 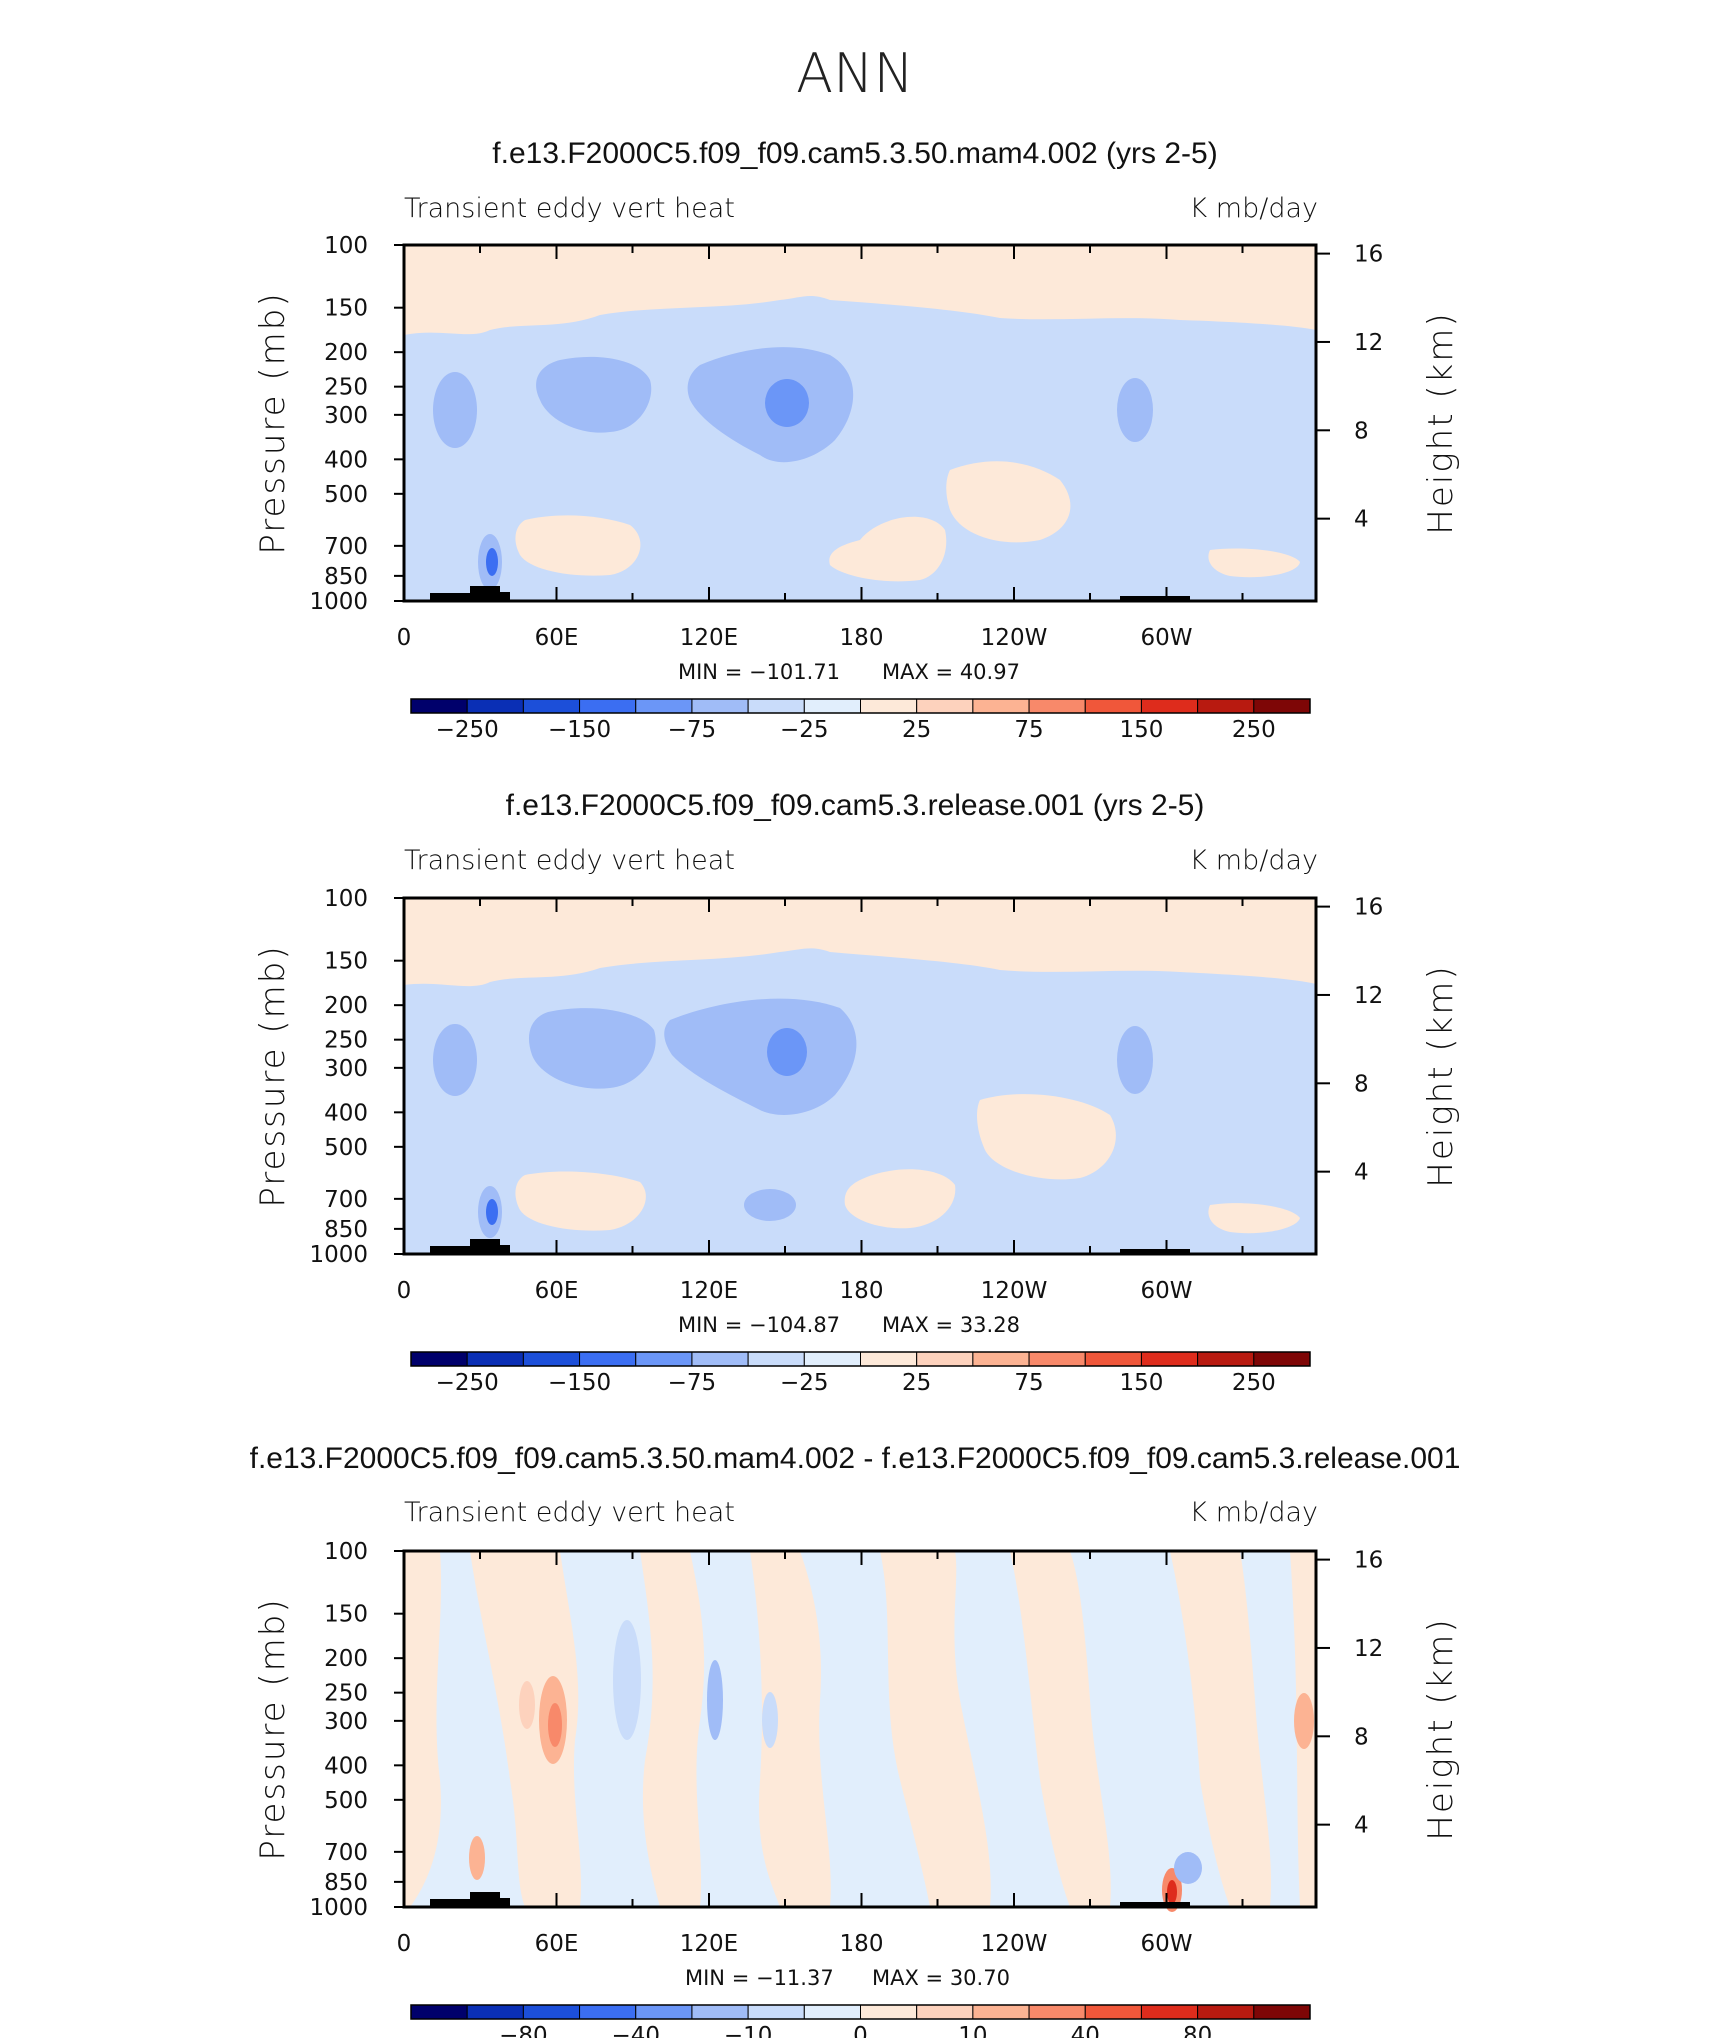 What do you see at coordinates (523, 2030) in the screenshot?
I see `colorbar-label: −80` at bounding box center [523, 2030].